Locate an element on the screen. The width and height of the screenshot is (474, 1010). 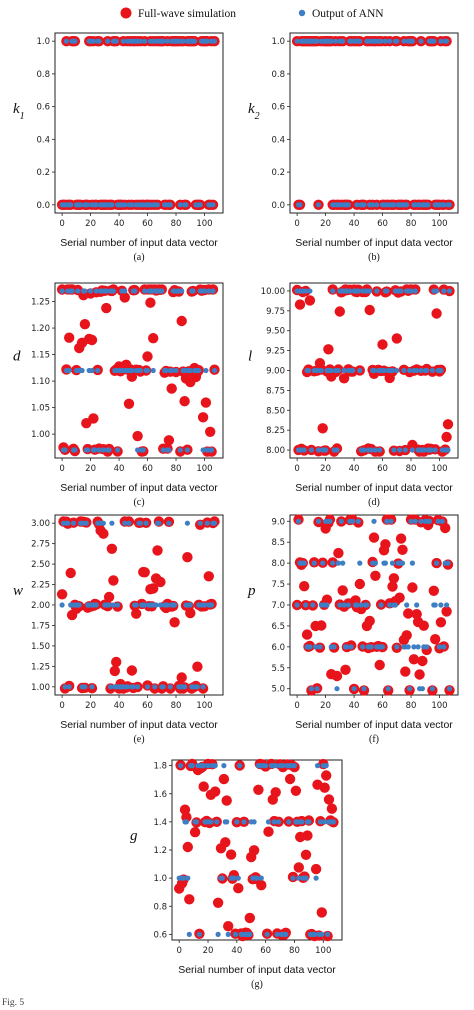
y-tick-label: 9.00 is located at coordinates (275, 372).